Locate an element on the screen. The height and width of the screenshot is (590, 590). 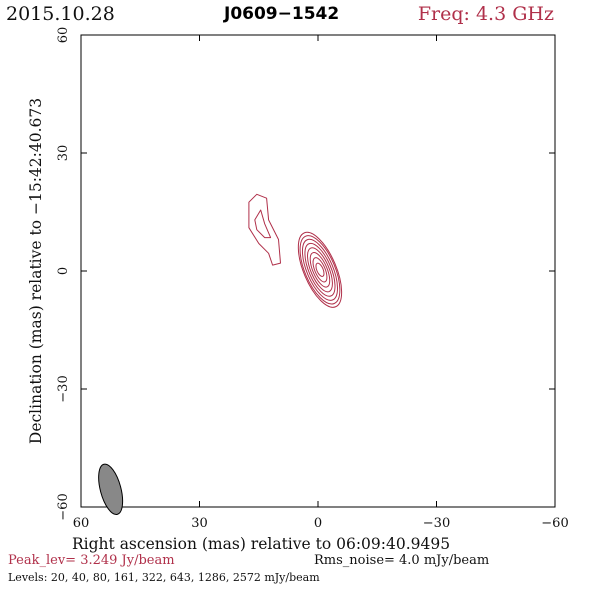
observation-date: 2015.10.28 is located at coordinates (60, 14).